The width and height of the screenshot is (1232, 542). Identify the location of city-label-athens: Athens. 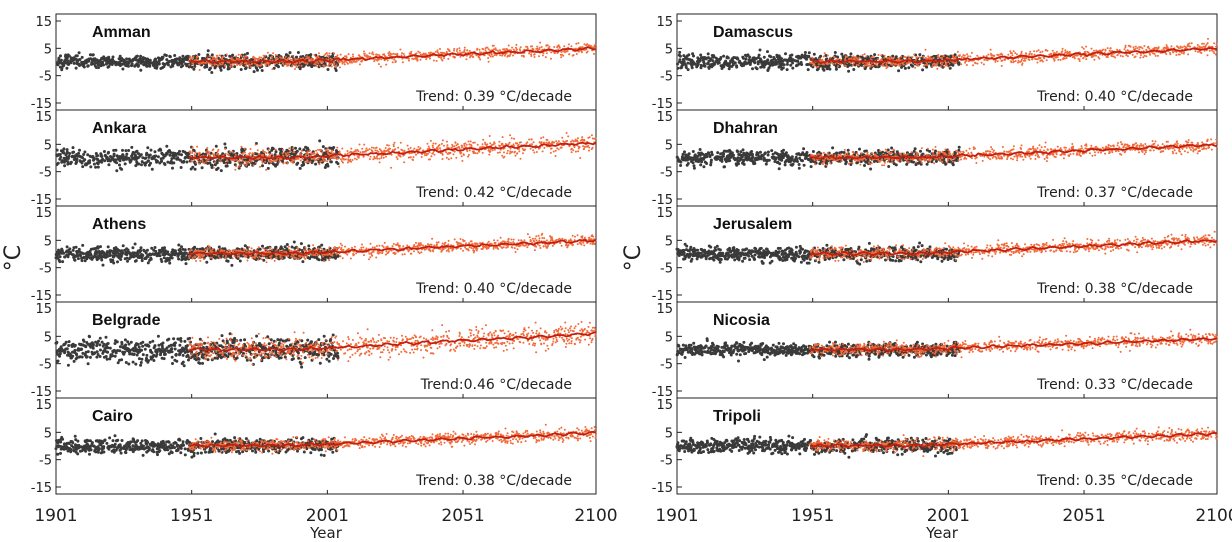
(119, 224).